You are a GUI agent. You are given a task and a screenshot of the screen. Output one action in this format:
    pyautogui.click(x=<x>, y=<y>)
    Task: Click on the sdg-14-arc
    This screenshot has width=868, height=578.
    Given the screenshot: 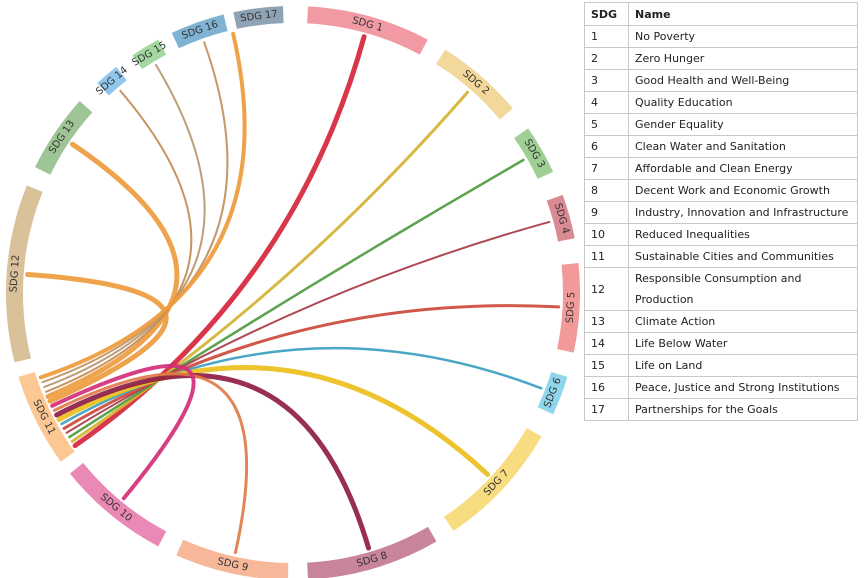 What is the action you would take?
    pyautogui.click(x=112, y=81)
    